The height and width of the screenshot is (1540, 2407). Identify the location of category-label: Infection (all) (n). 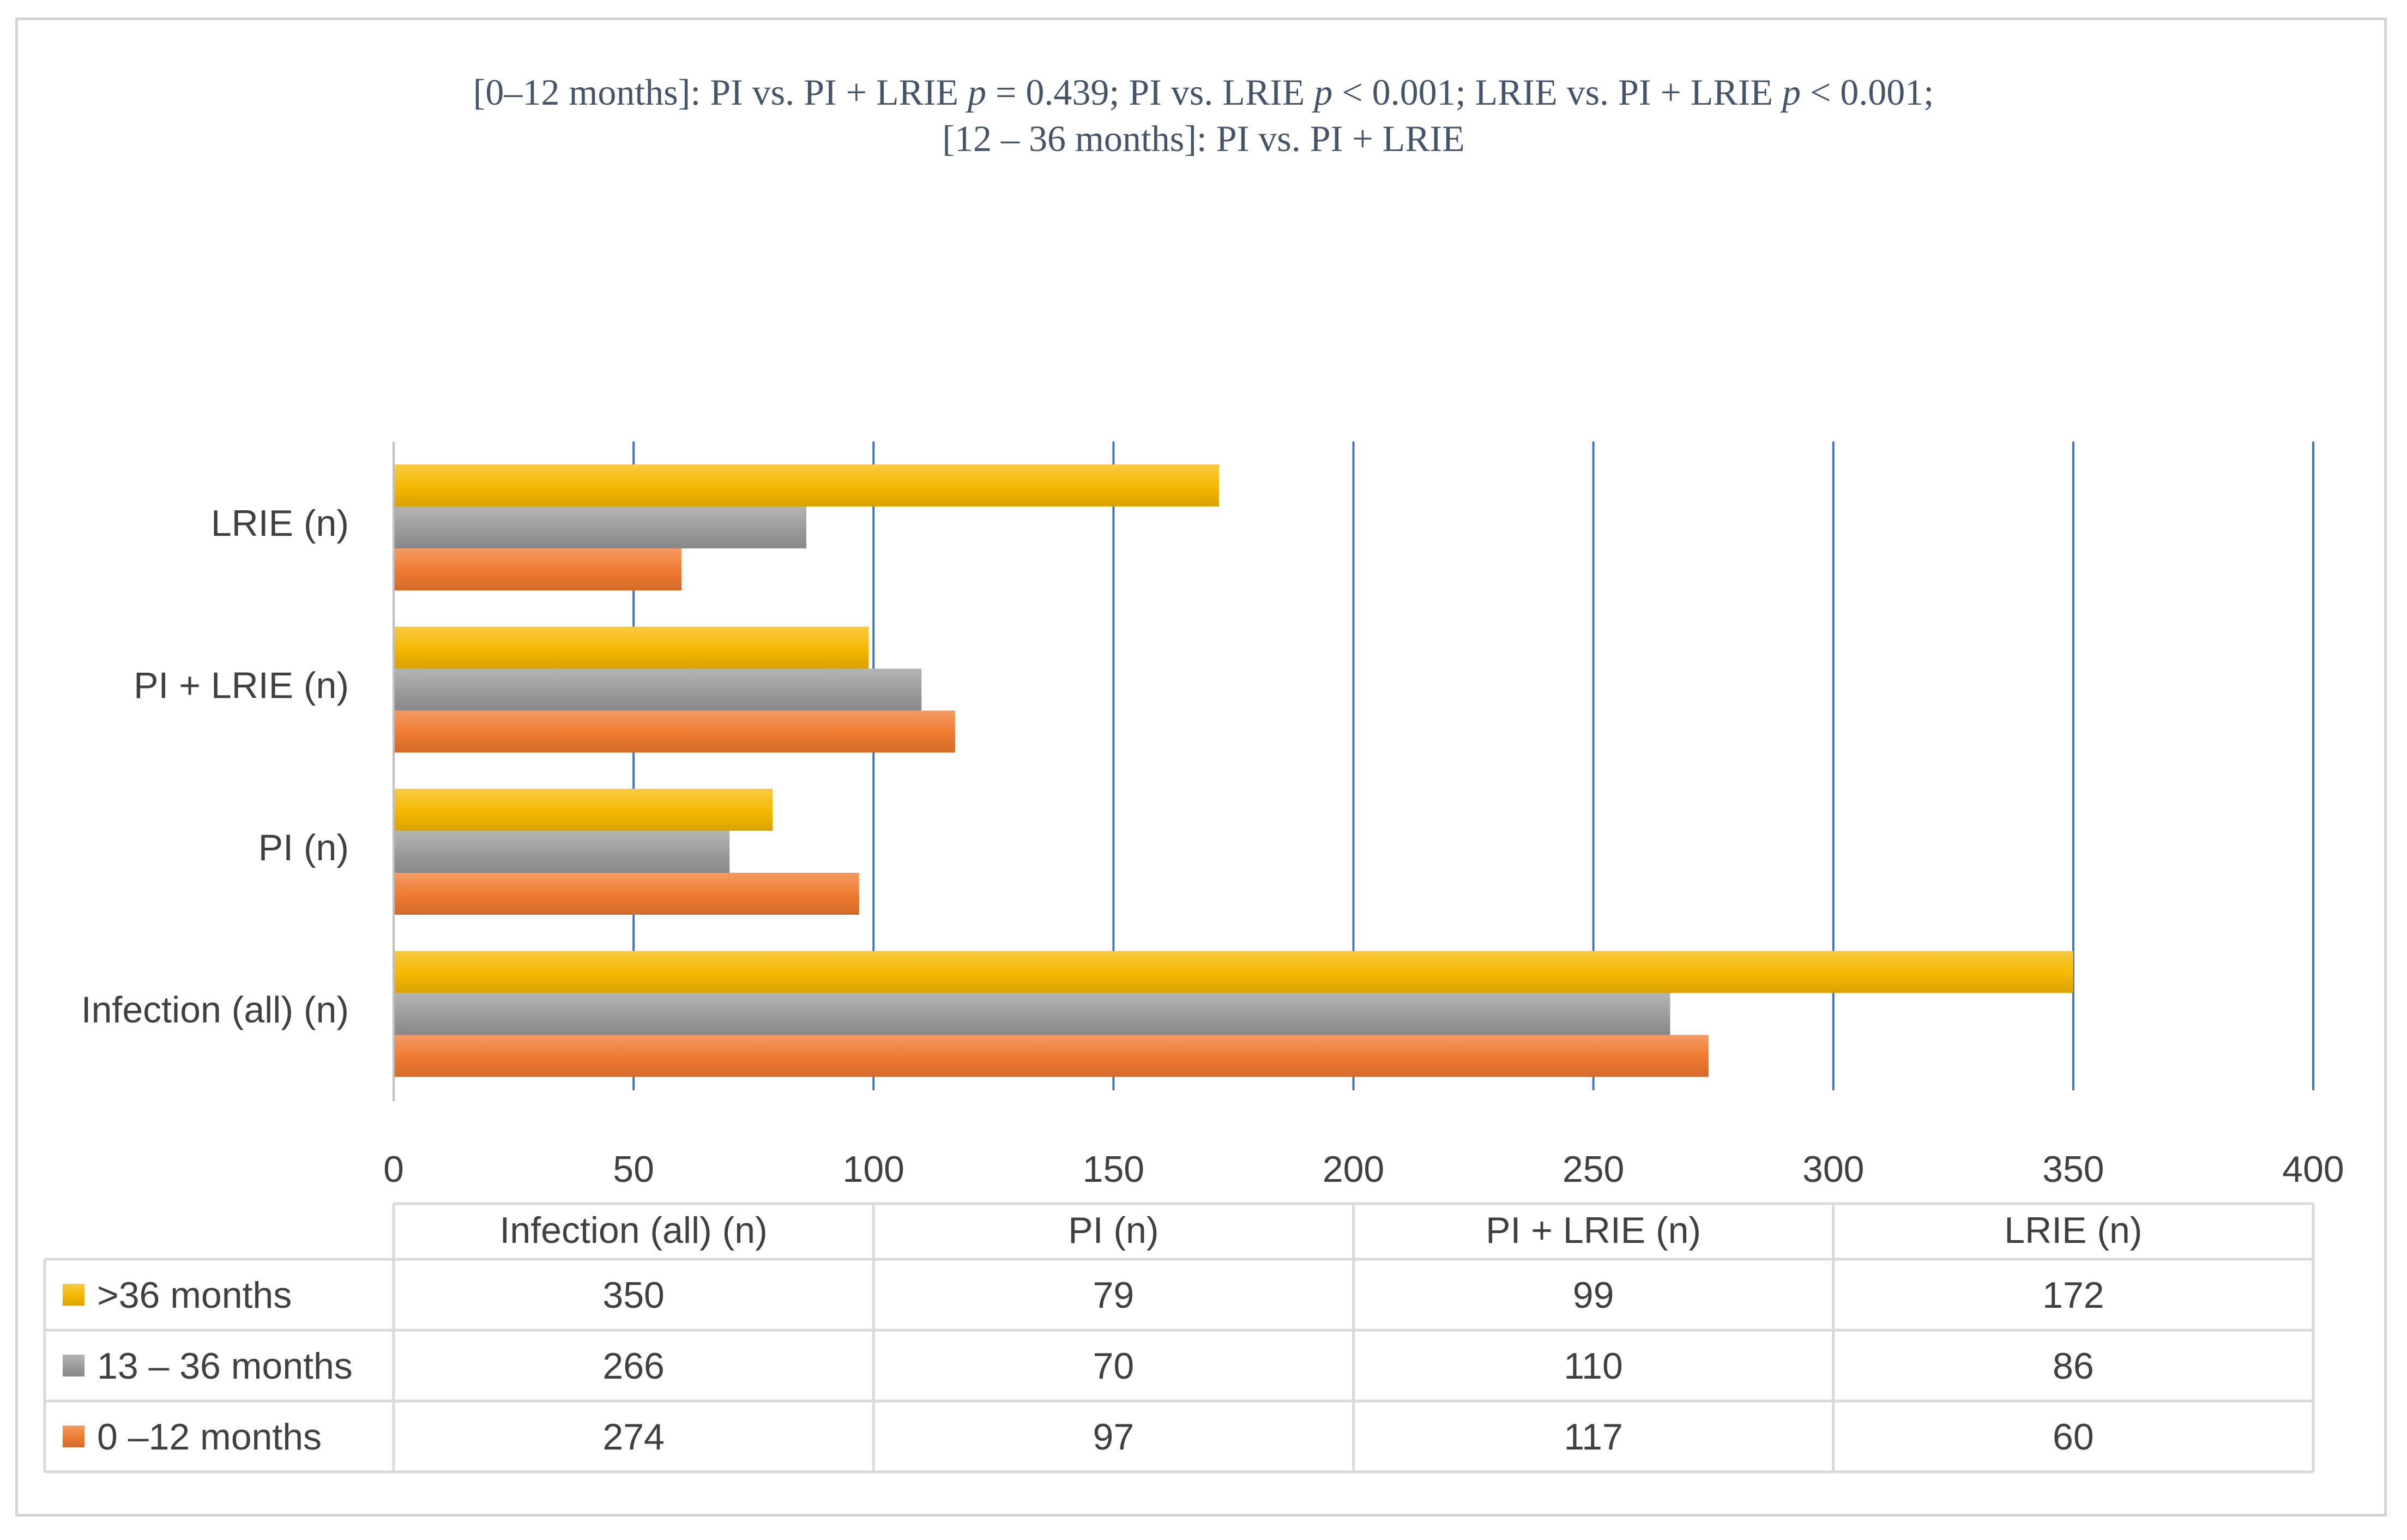
(215, 1010).